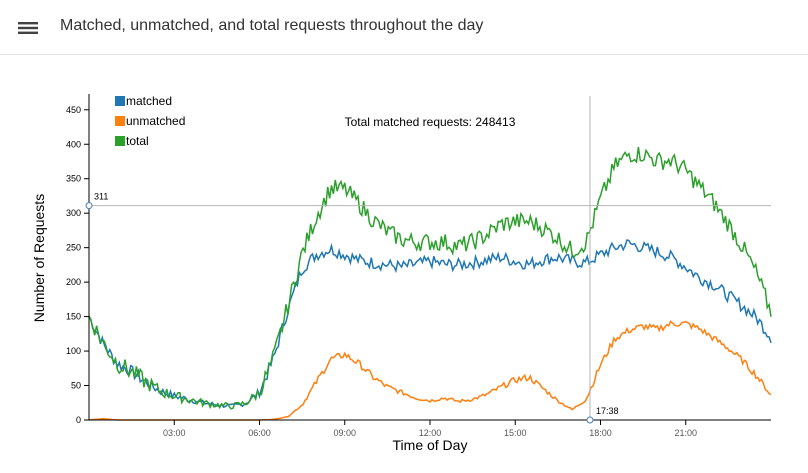 This screenshot has height=473, width=808. I want to click on legend-swatch-unmatched, so click(120, 121).